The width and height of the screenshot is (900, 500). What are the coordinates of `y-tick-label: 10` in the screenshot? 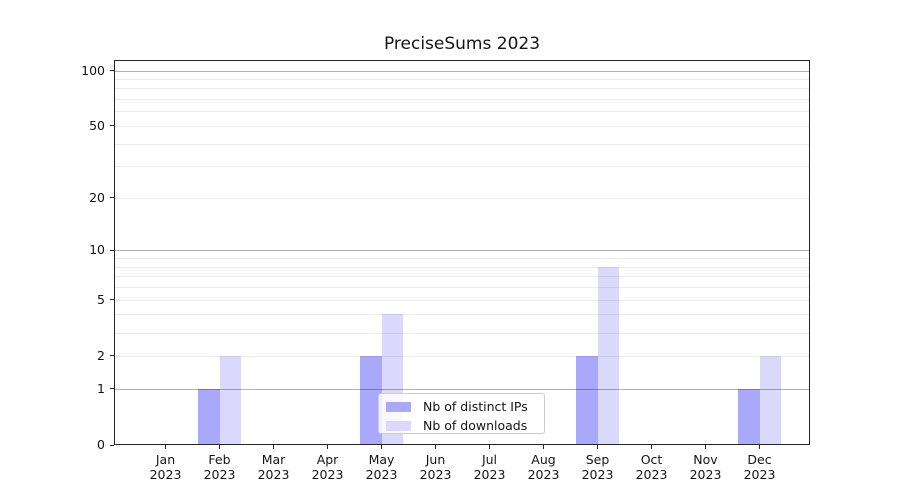 It's located at (97, 250).